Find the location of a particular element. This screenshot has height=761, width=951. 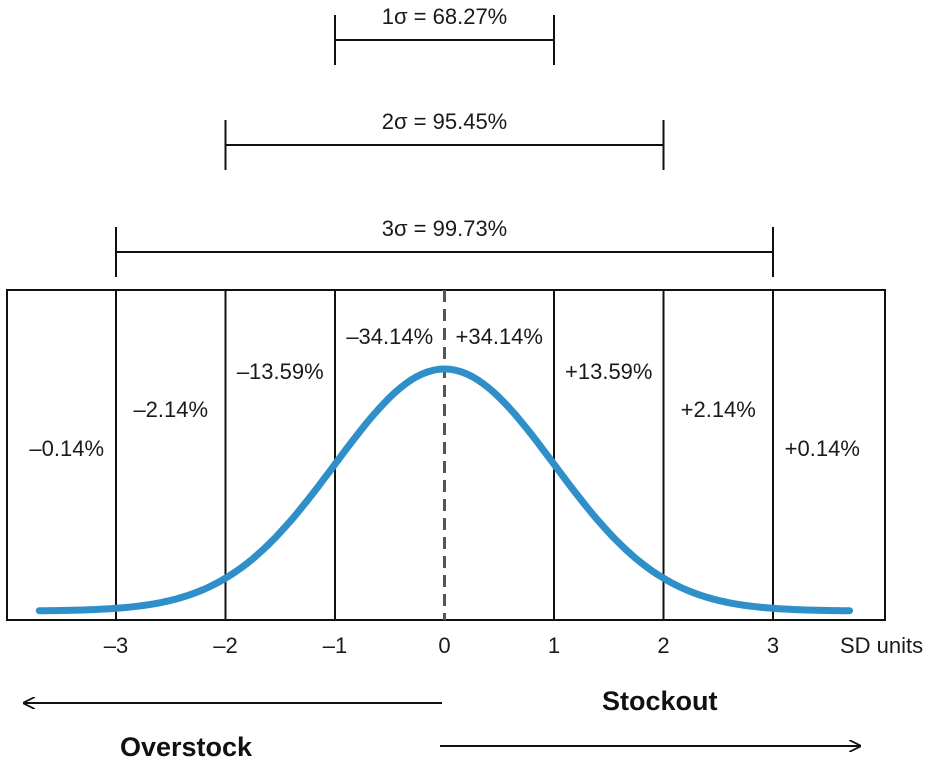

sigma-label-1: 1σ = 68.27% is located at coordinates (445, 16).